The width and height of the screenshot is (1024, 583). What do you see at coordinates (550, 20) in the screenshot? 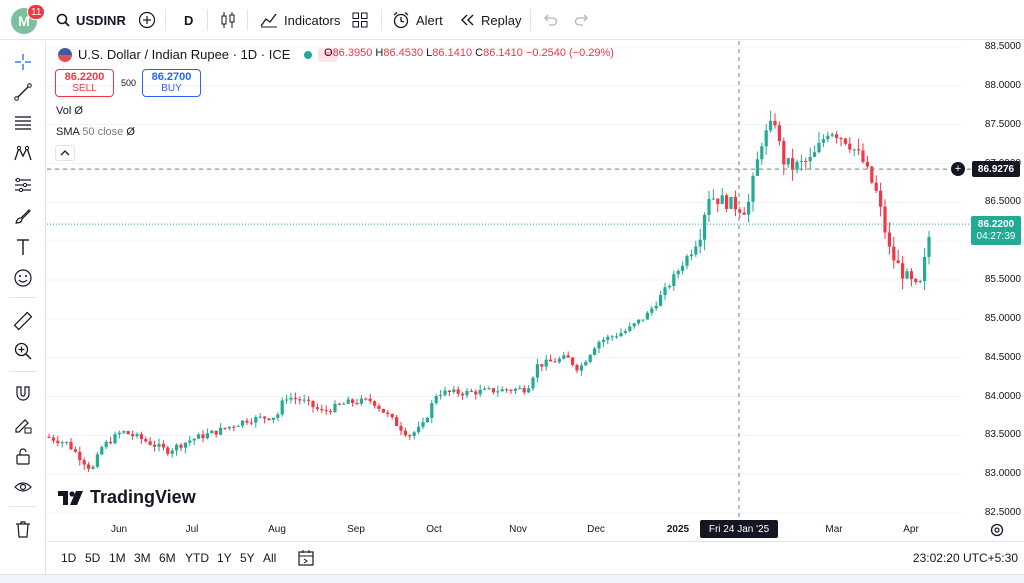
I see `undo-button` at bounding box center [550, 20].